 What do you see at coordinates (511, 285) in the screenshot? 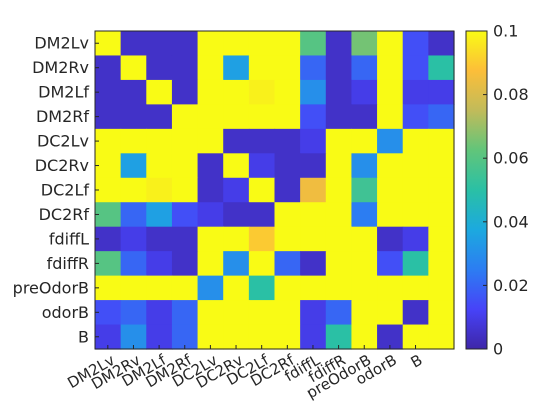
I see `colorbar-tick-label: 0.02` at bounding box center [511, 285].